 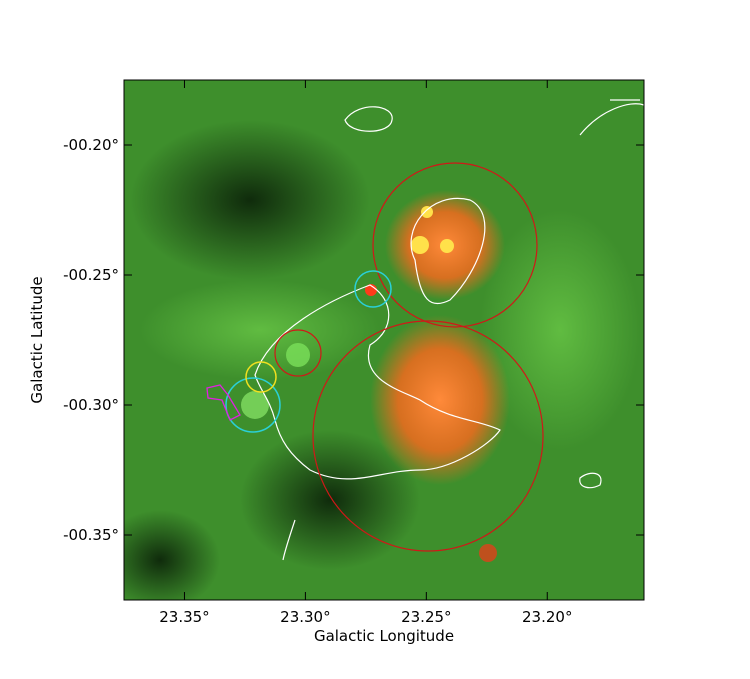 What do you see at coordinates (91, 405) in the screenshot?
I see `y-tick-label: -00.30°` at bounding box center [91, 405].